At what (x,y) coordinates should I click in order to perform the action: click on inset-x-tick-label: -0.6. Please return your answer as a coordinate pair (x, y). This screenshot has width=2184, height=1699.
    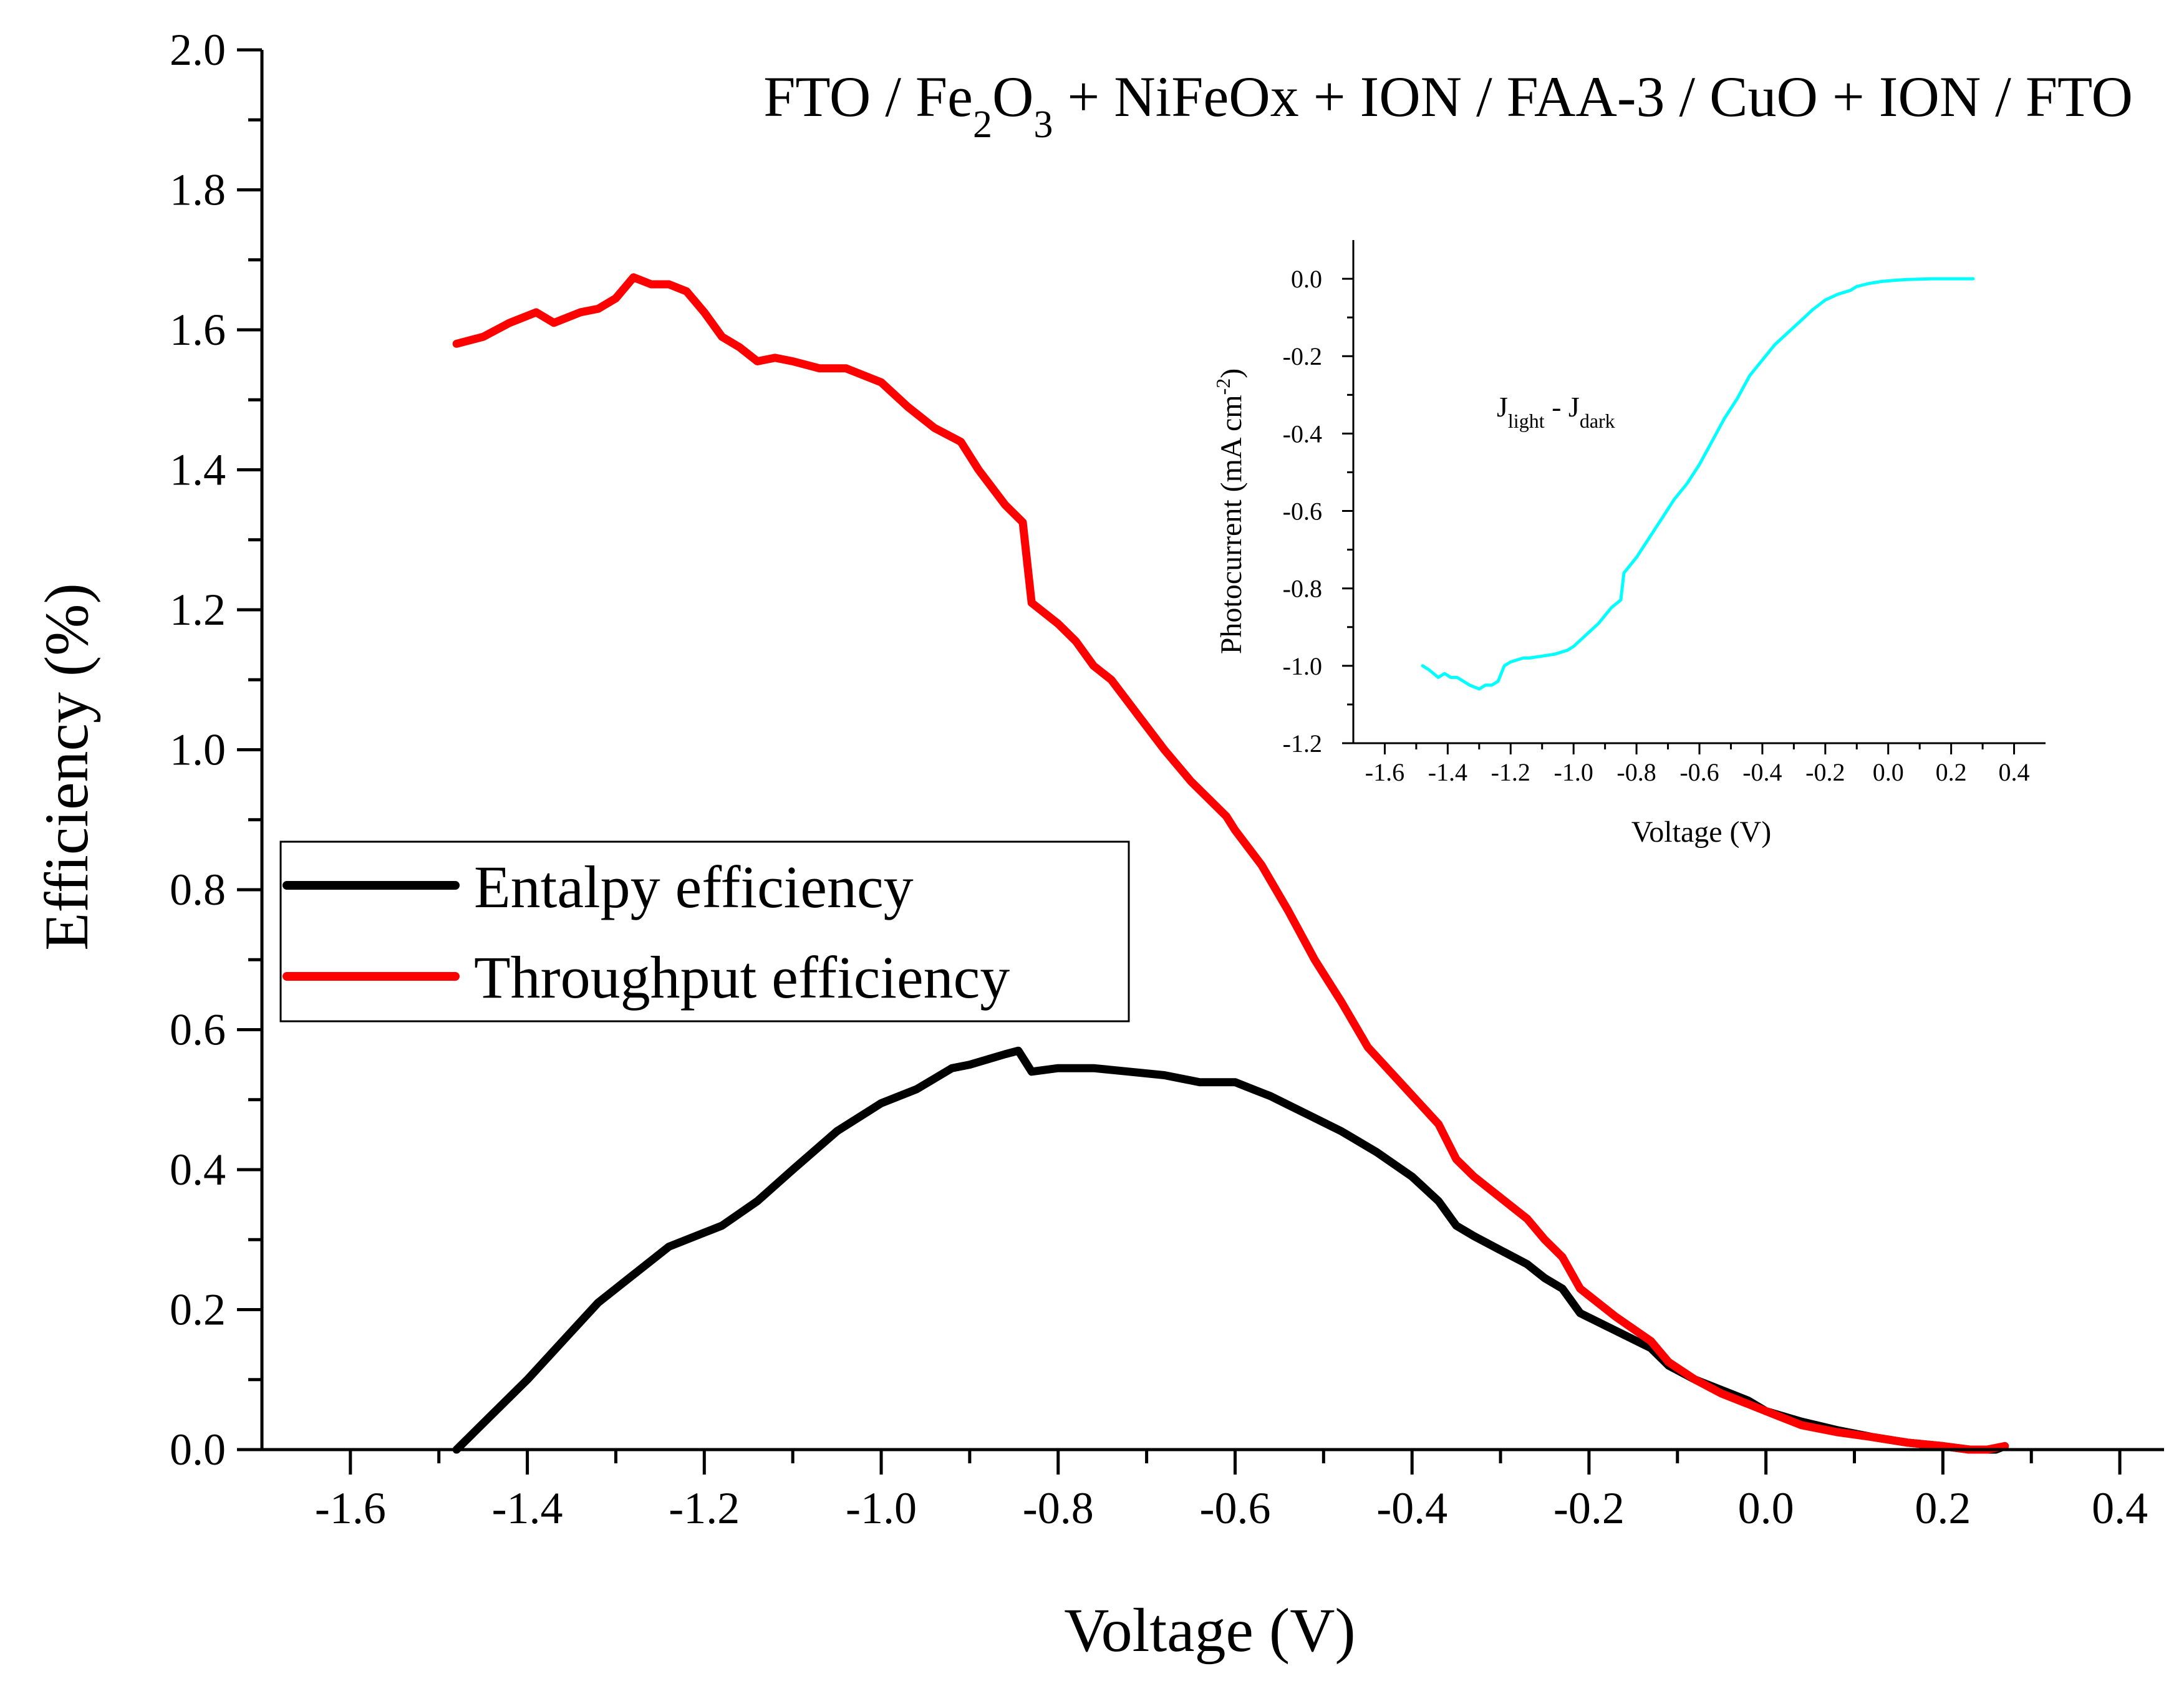
    Looking at the image, I should click on (1699, 772).